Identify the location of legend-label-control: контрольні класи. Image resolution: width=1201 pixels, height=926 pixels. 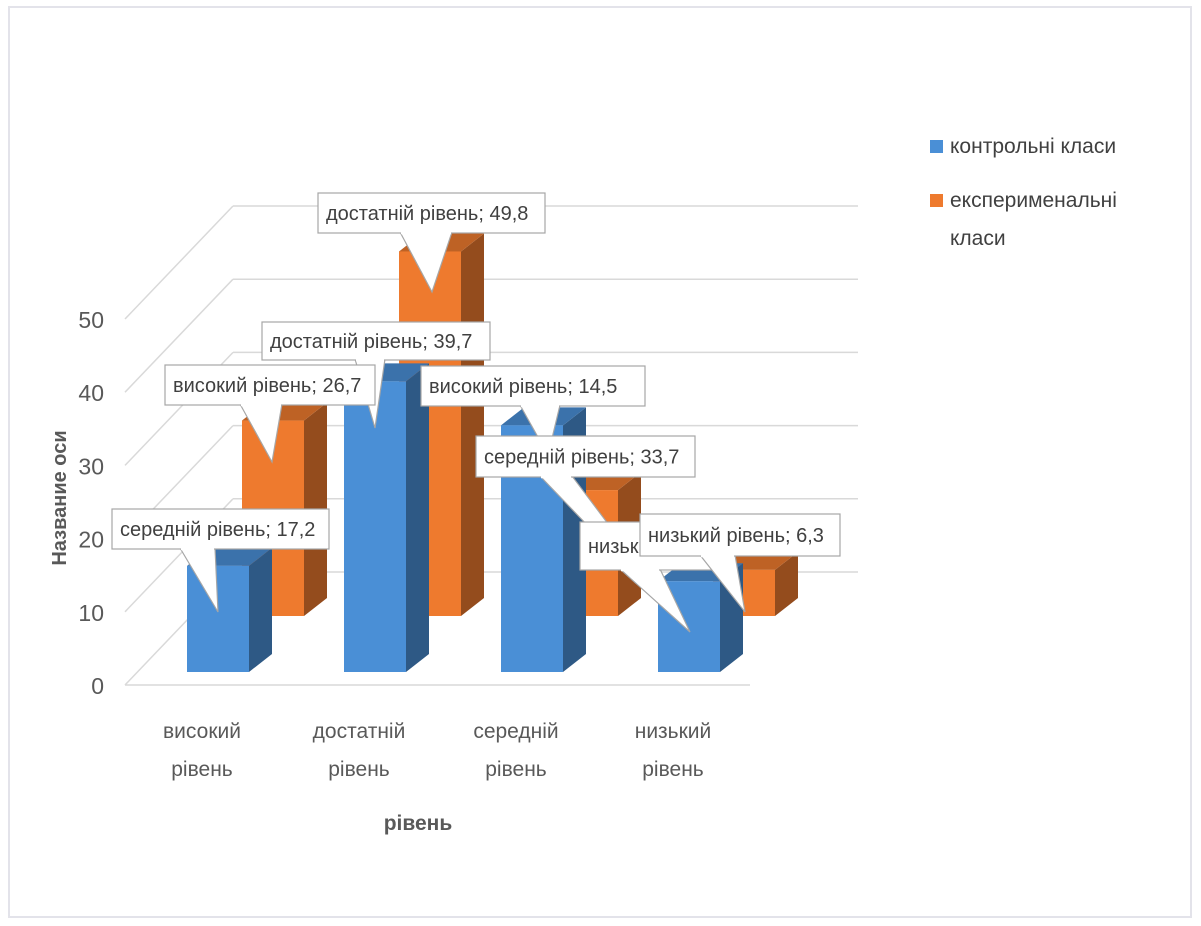
(1033, 146).